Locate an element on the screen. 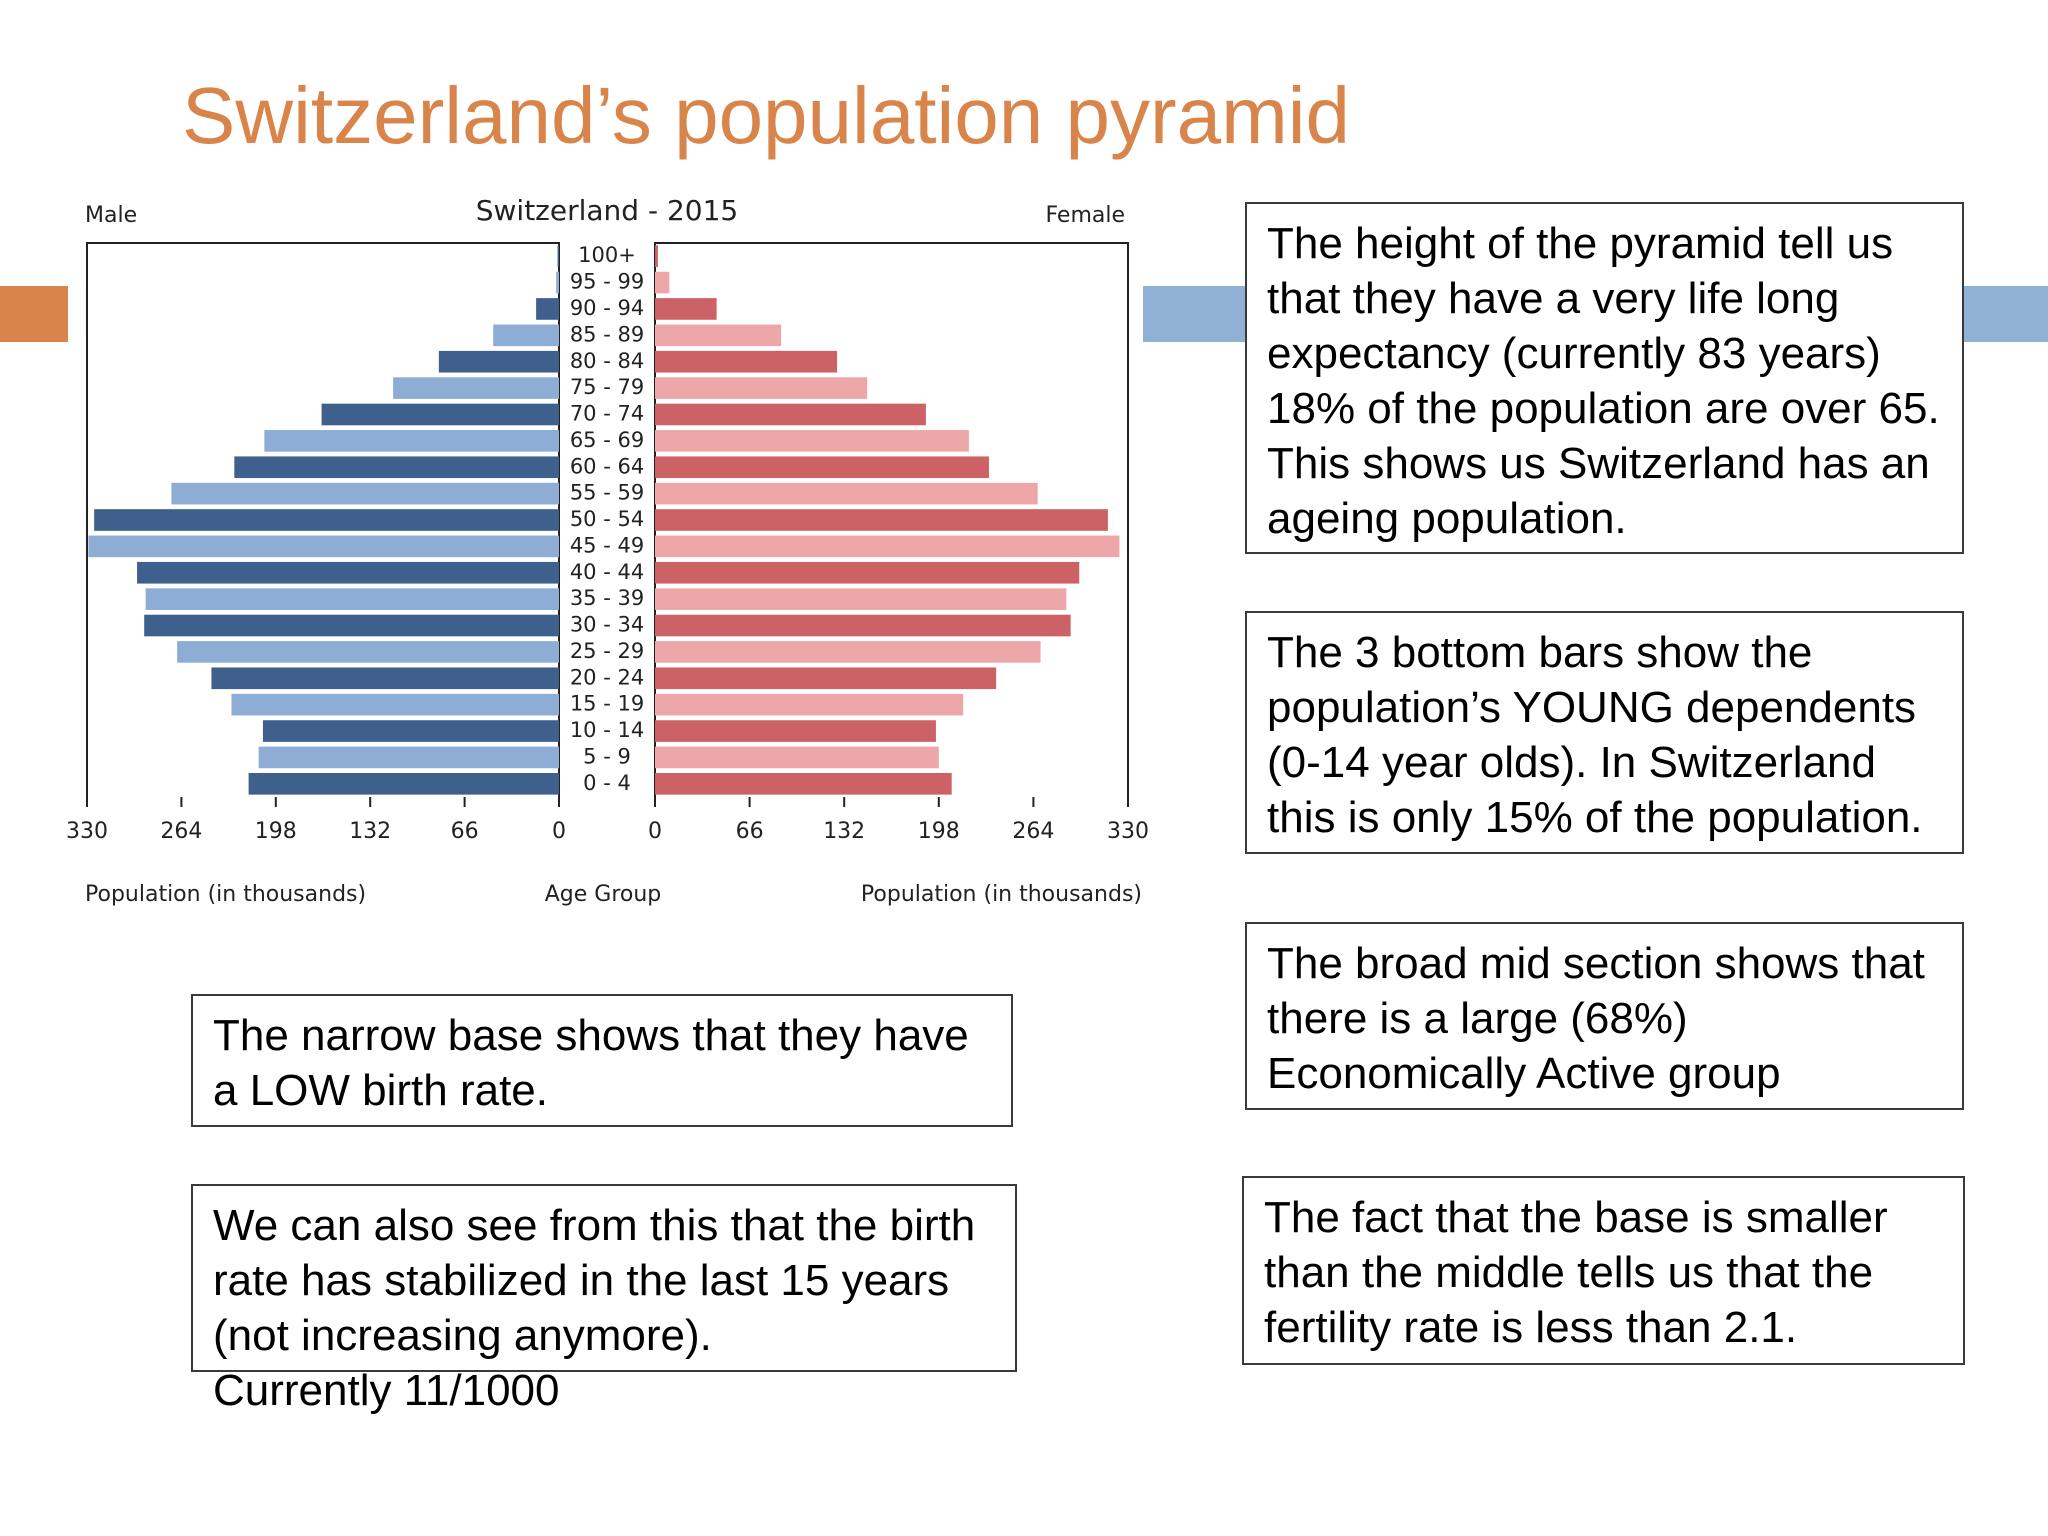  male-tick-label: 330 is located at coordinates (87, 831).